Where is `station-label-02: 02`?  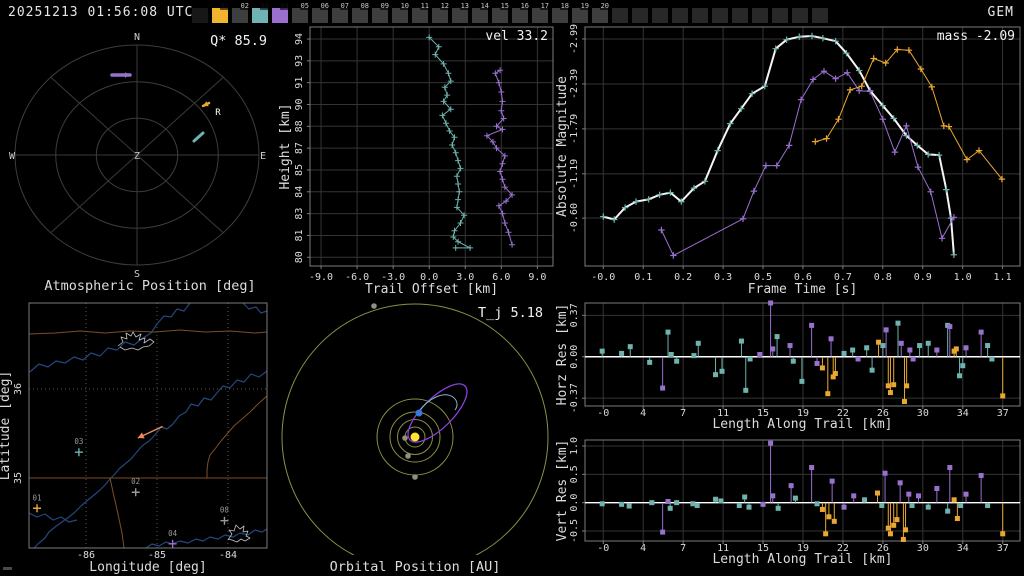 station-label-02: 02 is located at coordinates (135, 481).